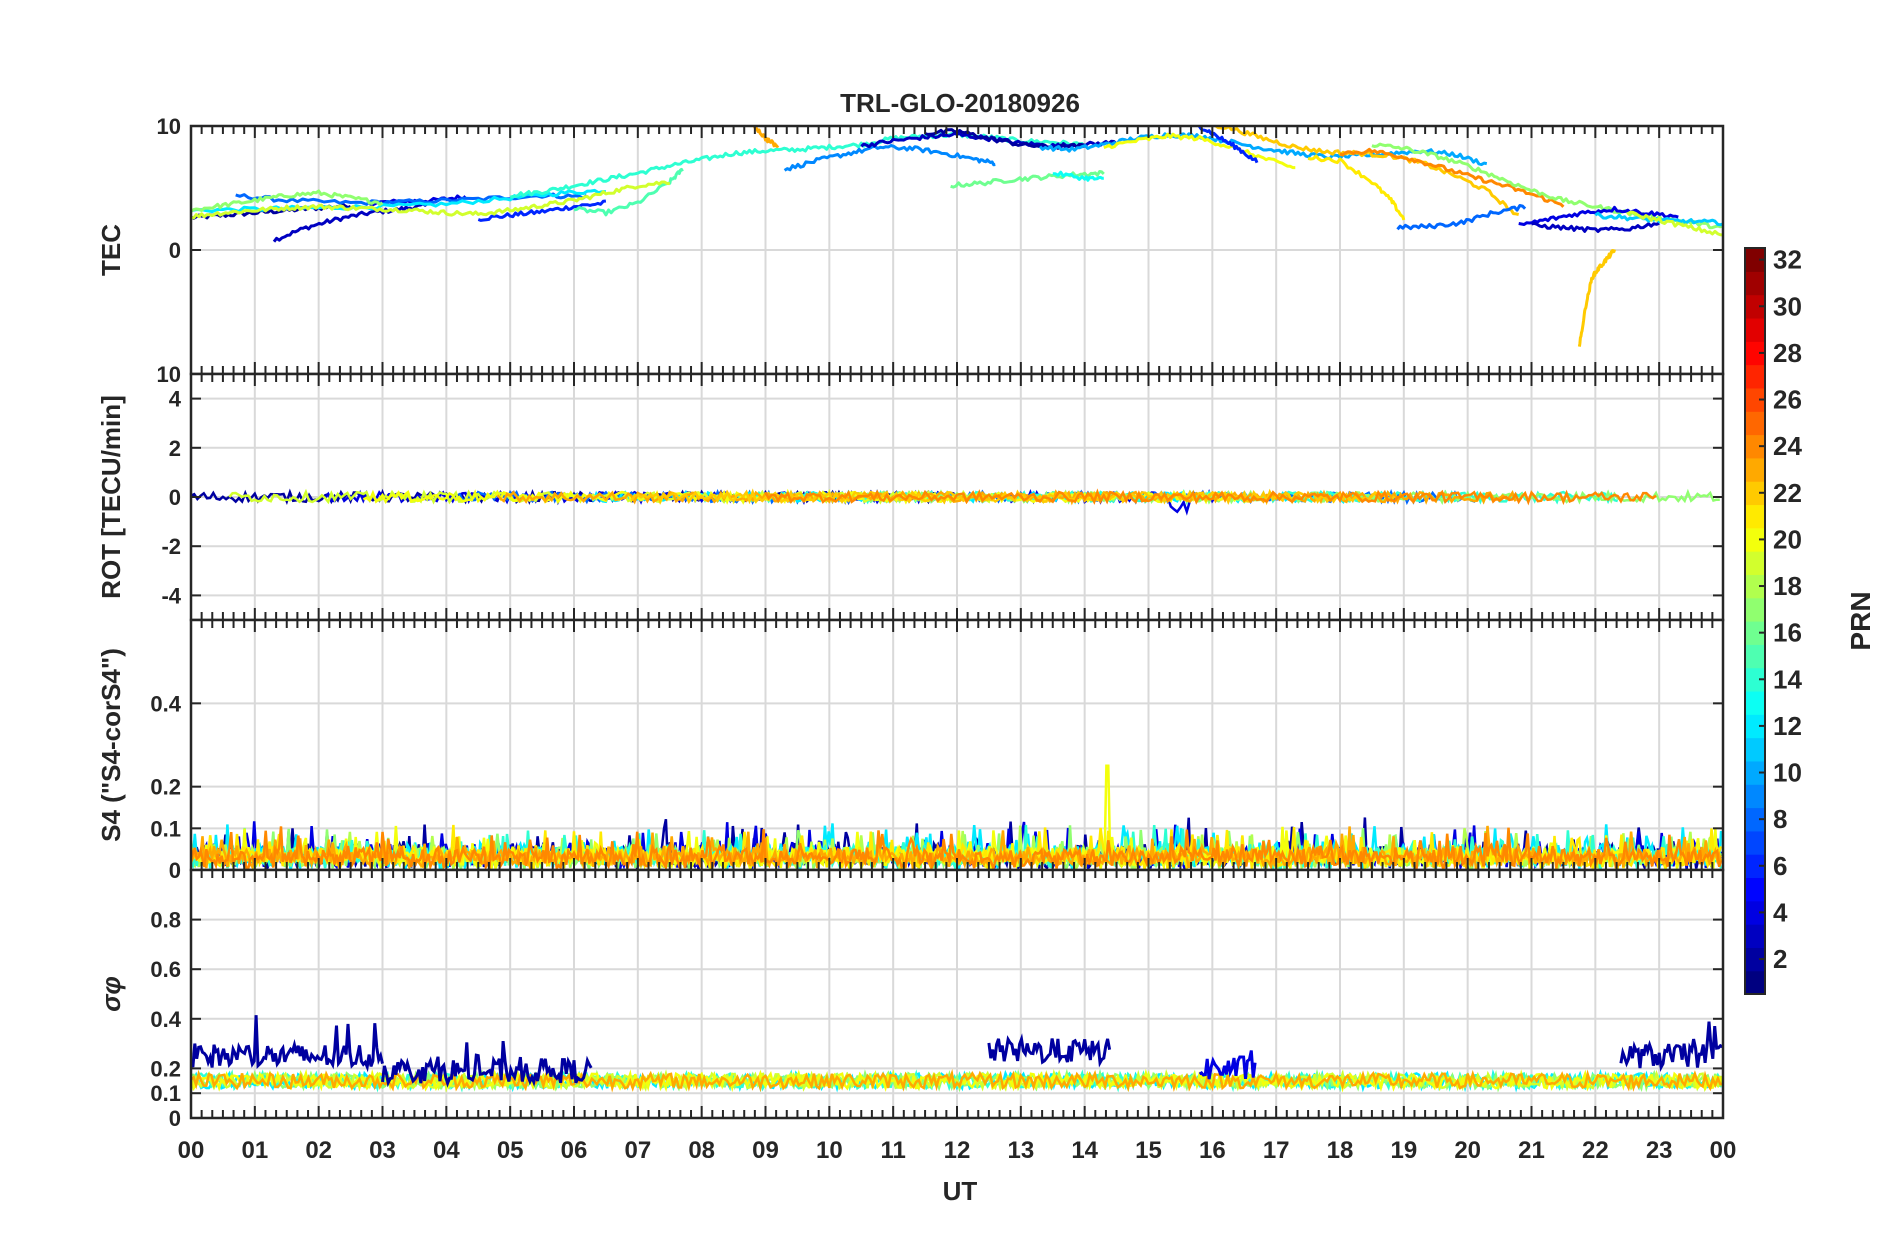  What do you see at coordinates (1787, 446) in the screenshot?
I see `colorbar-tick-label: 24` at bounding box center [1787, 446].